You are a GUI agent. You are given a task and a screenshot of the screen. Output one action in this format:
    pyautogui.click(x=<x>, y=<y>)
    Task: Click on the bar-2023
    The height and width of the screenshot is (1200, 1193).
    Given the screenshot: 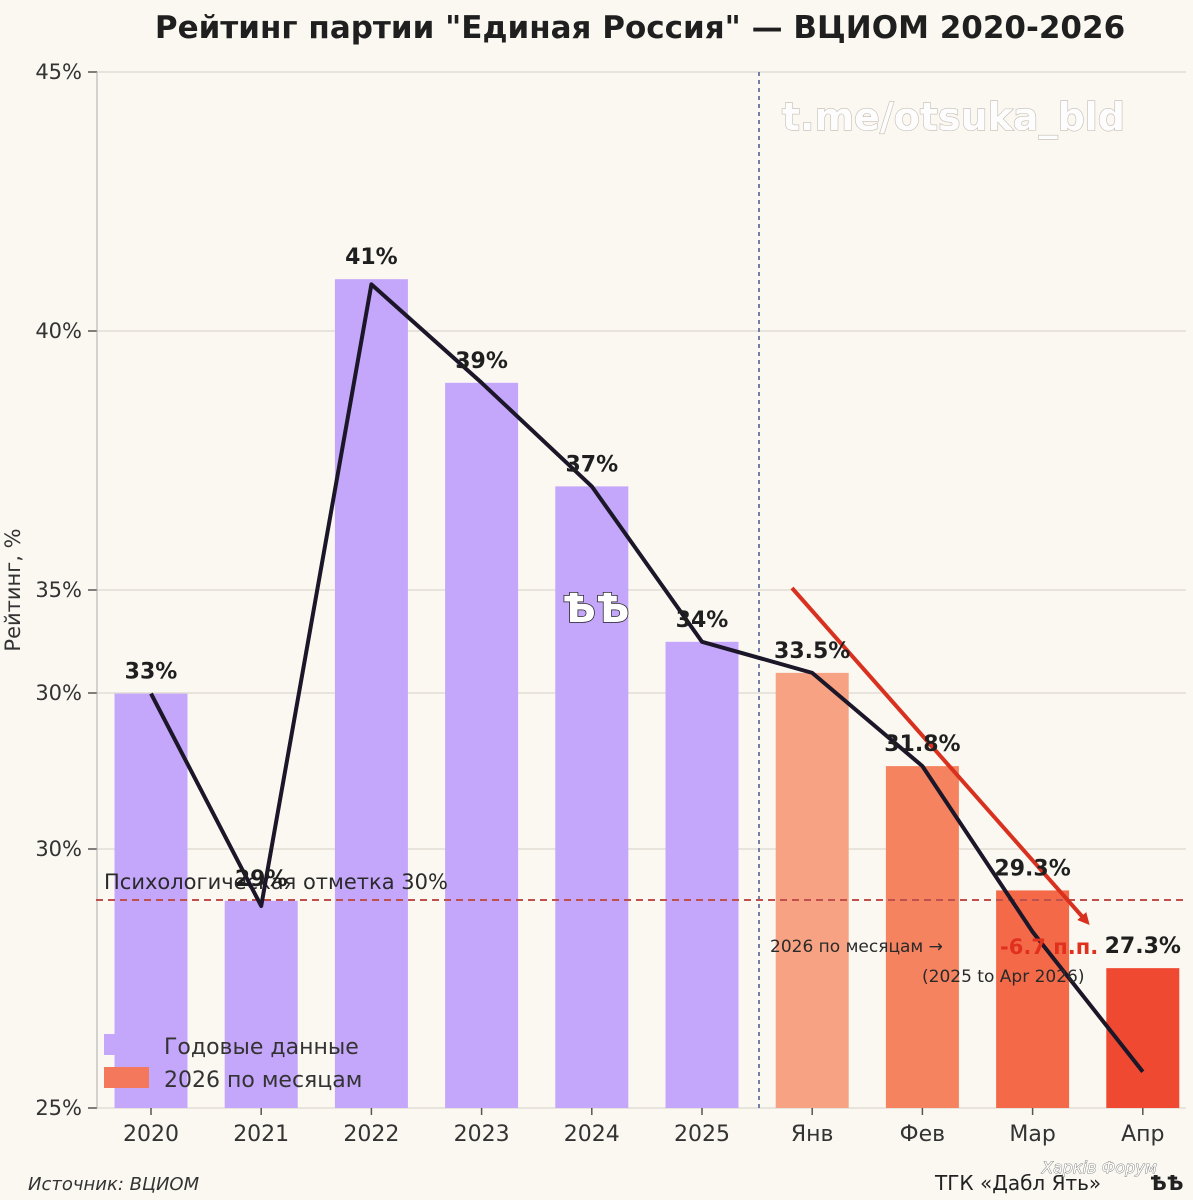 What is the action you would take?
    pyautogui.click(x=482, y=745)
    